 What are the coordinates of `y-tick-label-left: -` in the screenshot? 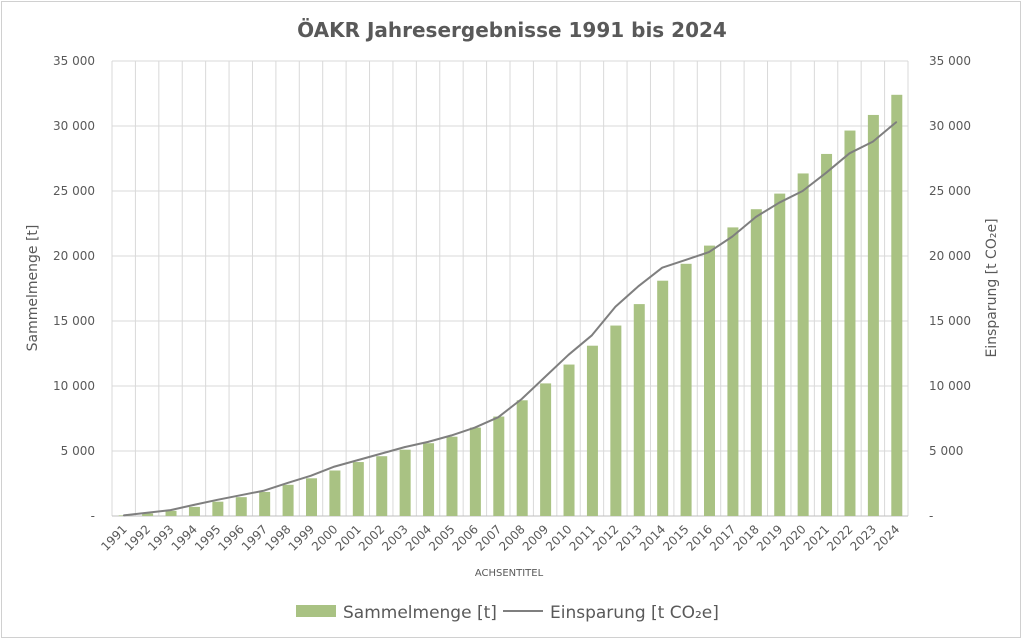 It's located at (93, 516).